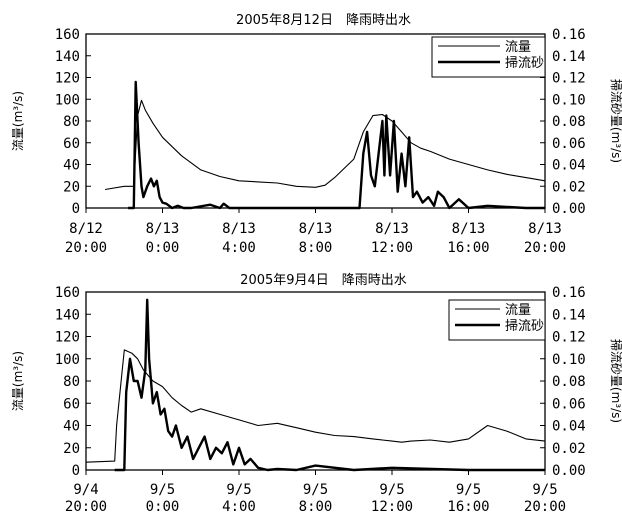  I want to click on series-line-flow, so click(325, 145).